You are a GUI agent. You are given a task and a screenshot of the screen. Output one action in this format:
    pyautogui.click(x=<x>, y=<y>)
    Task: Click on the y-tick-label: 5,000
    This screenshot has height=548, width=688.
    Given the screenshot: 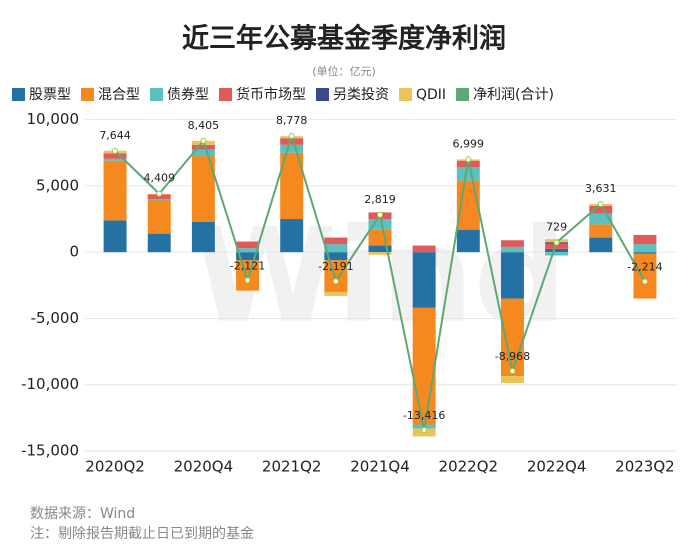 What is the action you would take?
    pyautogui.click(x=57, y=185)
    